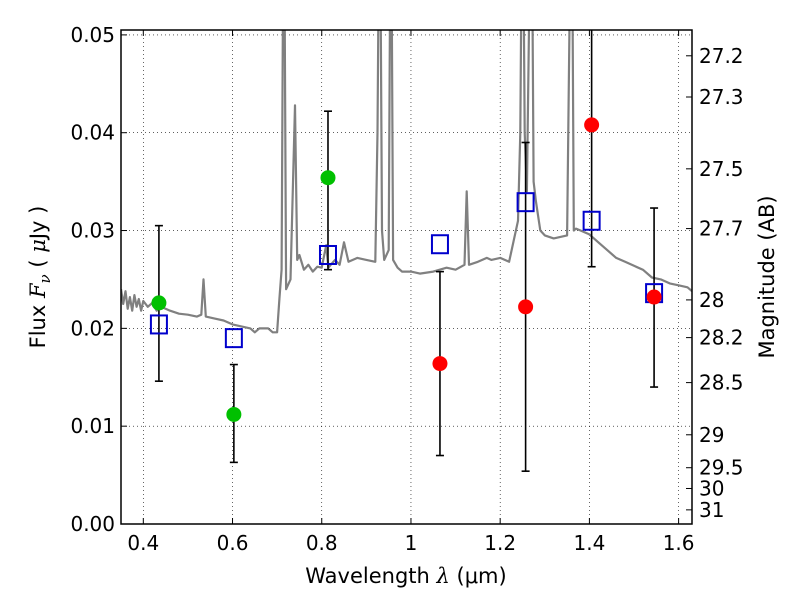  What do you see at coordinates (92, 35) in the screenshot?
I see `y-tick-label: 0.05` at bounding box center [92, 35].